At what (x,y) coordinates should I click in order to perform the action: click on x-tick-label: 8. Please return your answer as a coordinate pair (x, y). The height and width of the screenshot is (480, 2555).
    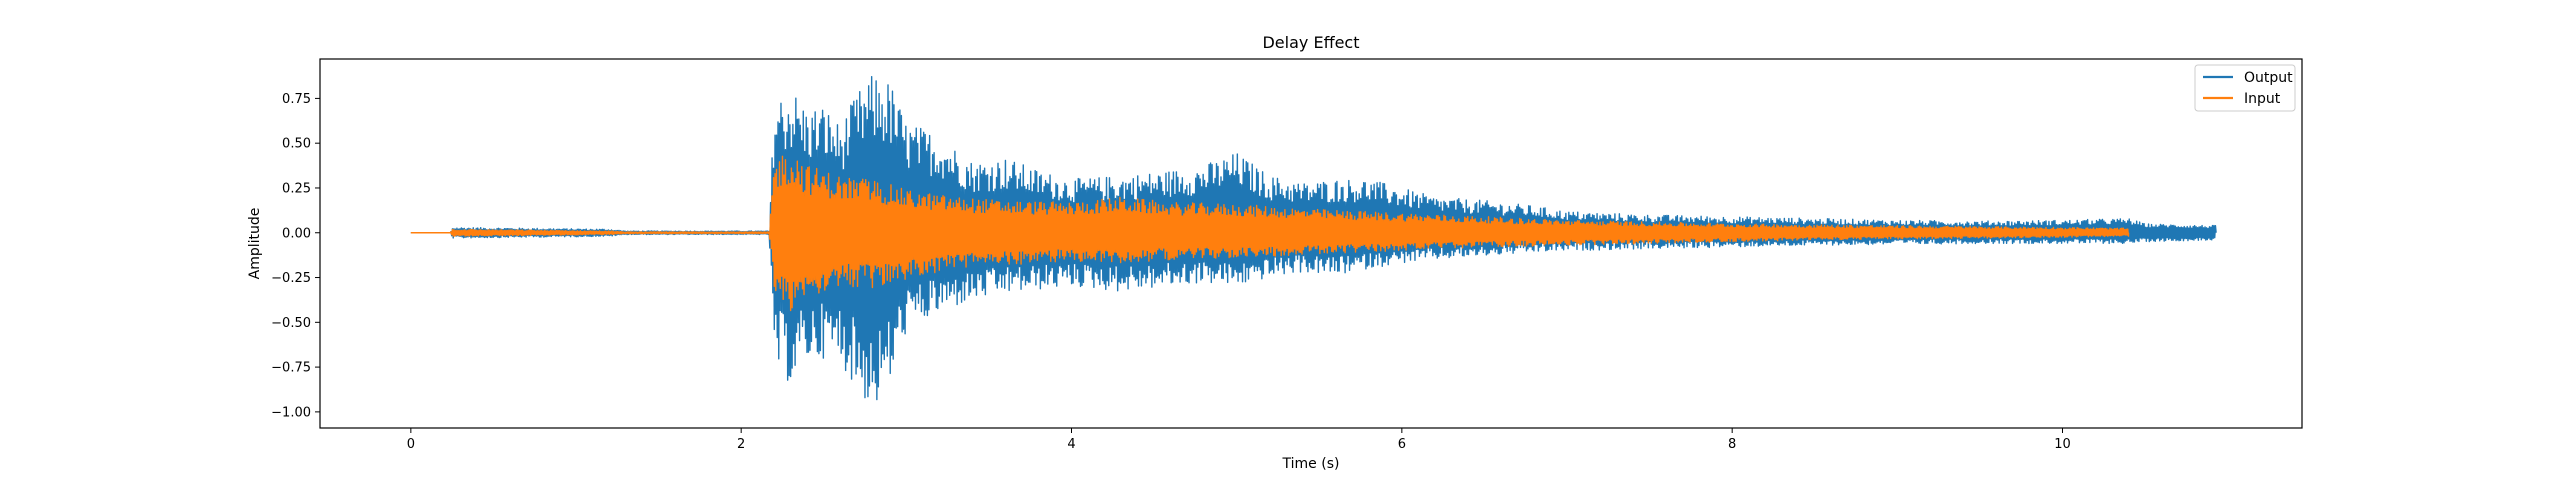
    Looking at the image, I should click on (1732, 444).